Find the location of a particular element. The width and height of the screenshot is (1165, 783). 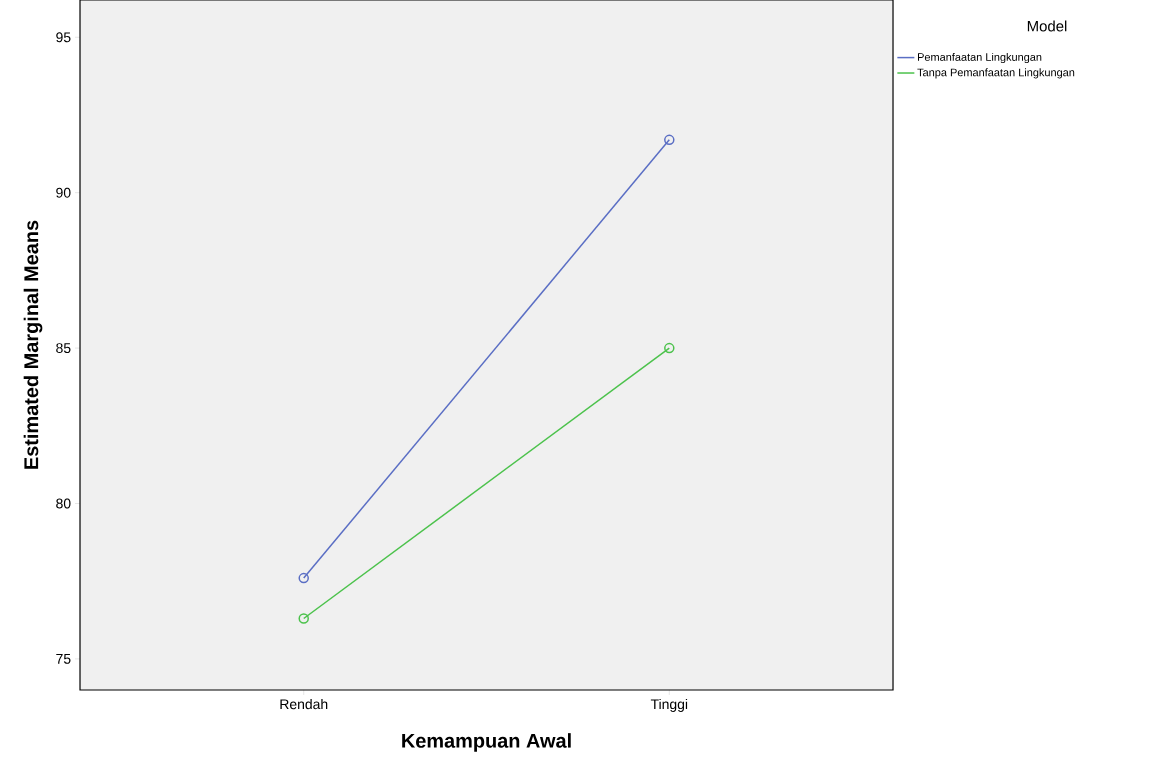

y-axis-title: Estimated Marginal Means is located at coordinates (33, 344).